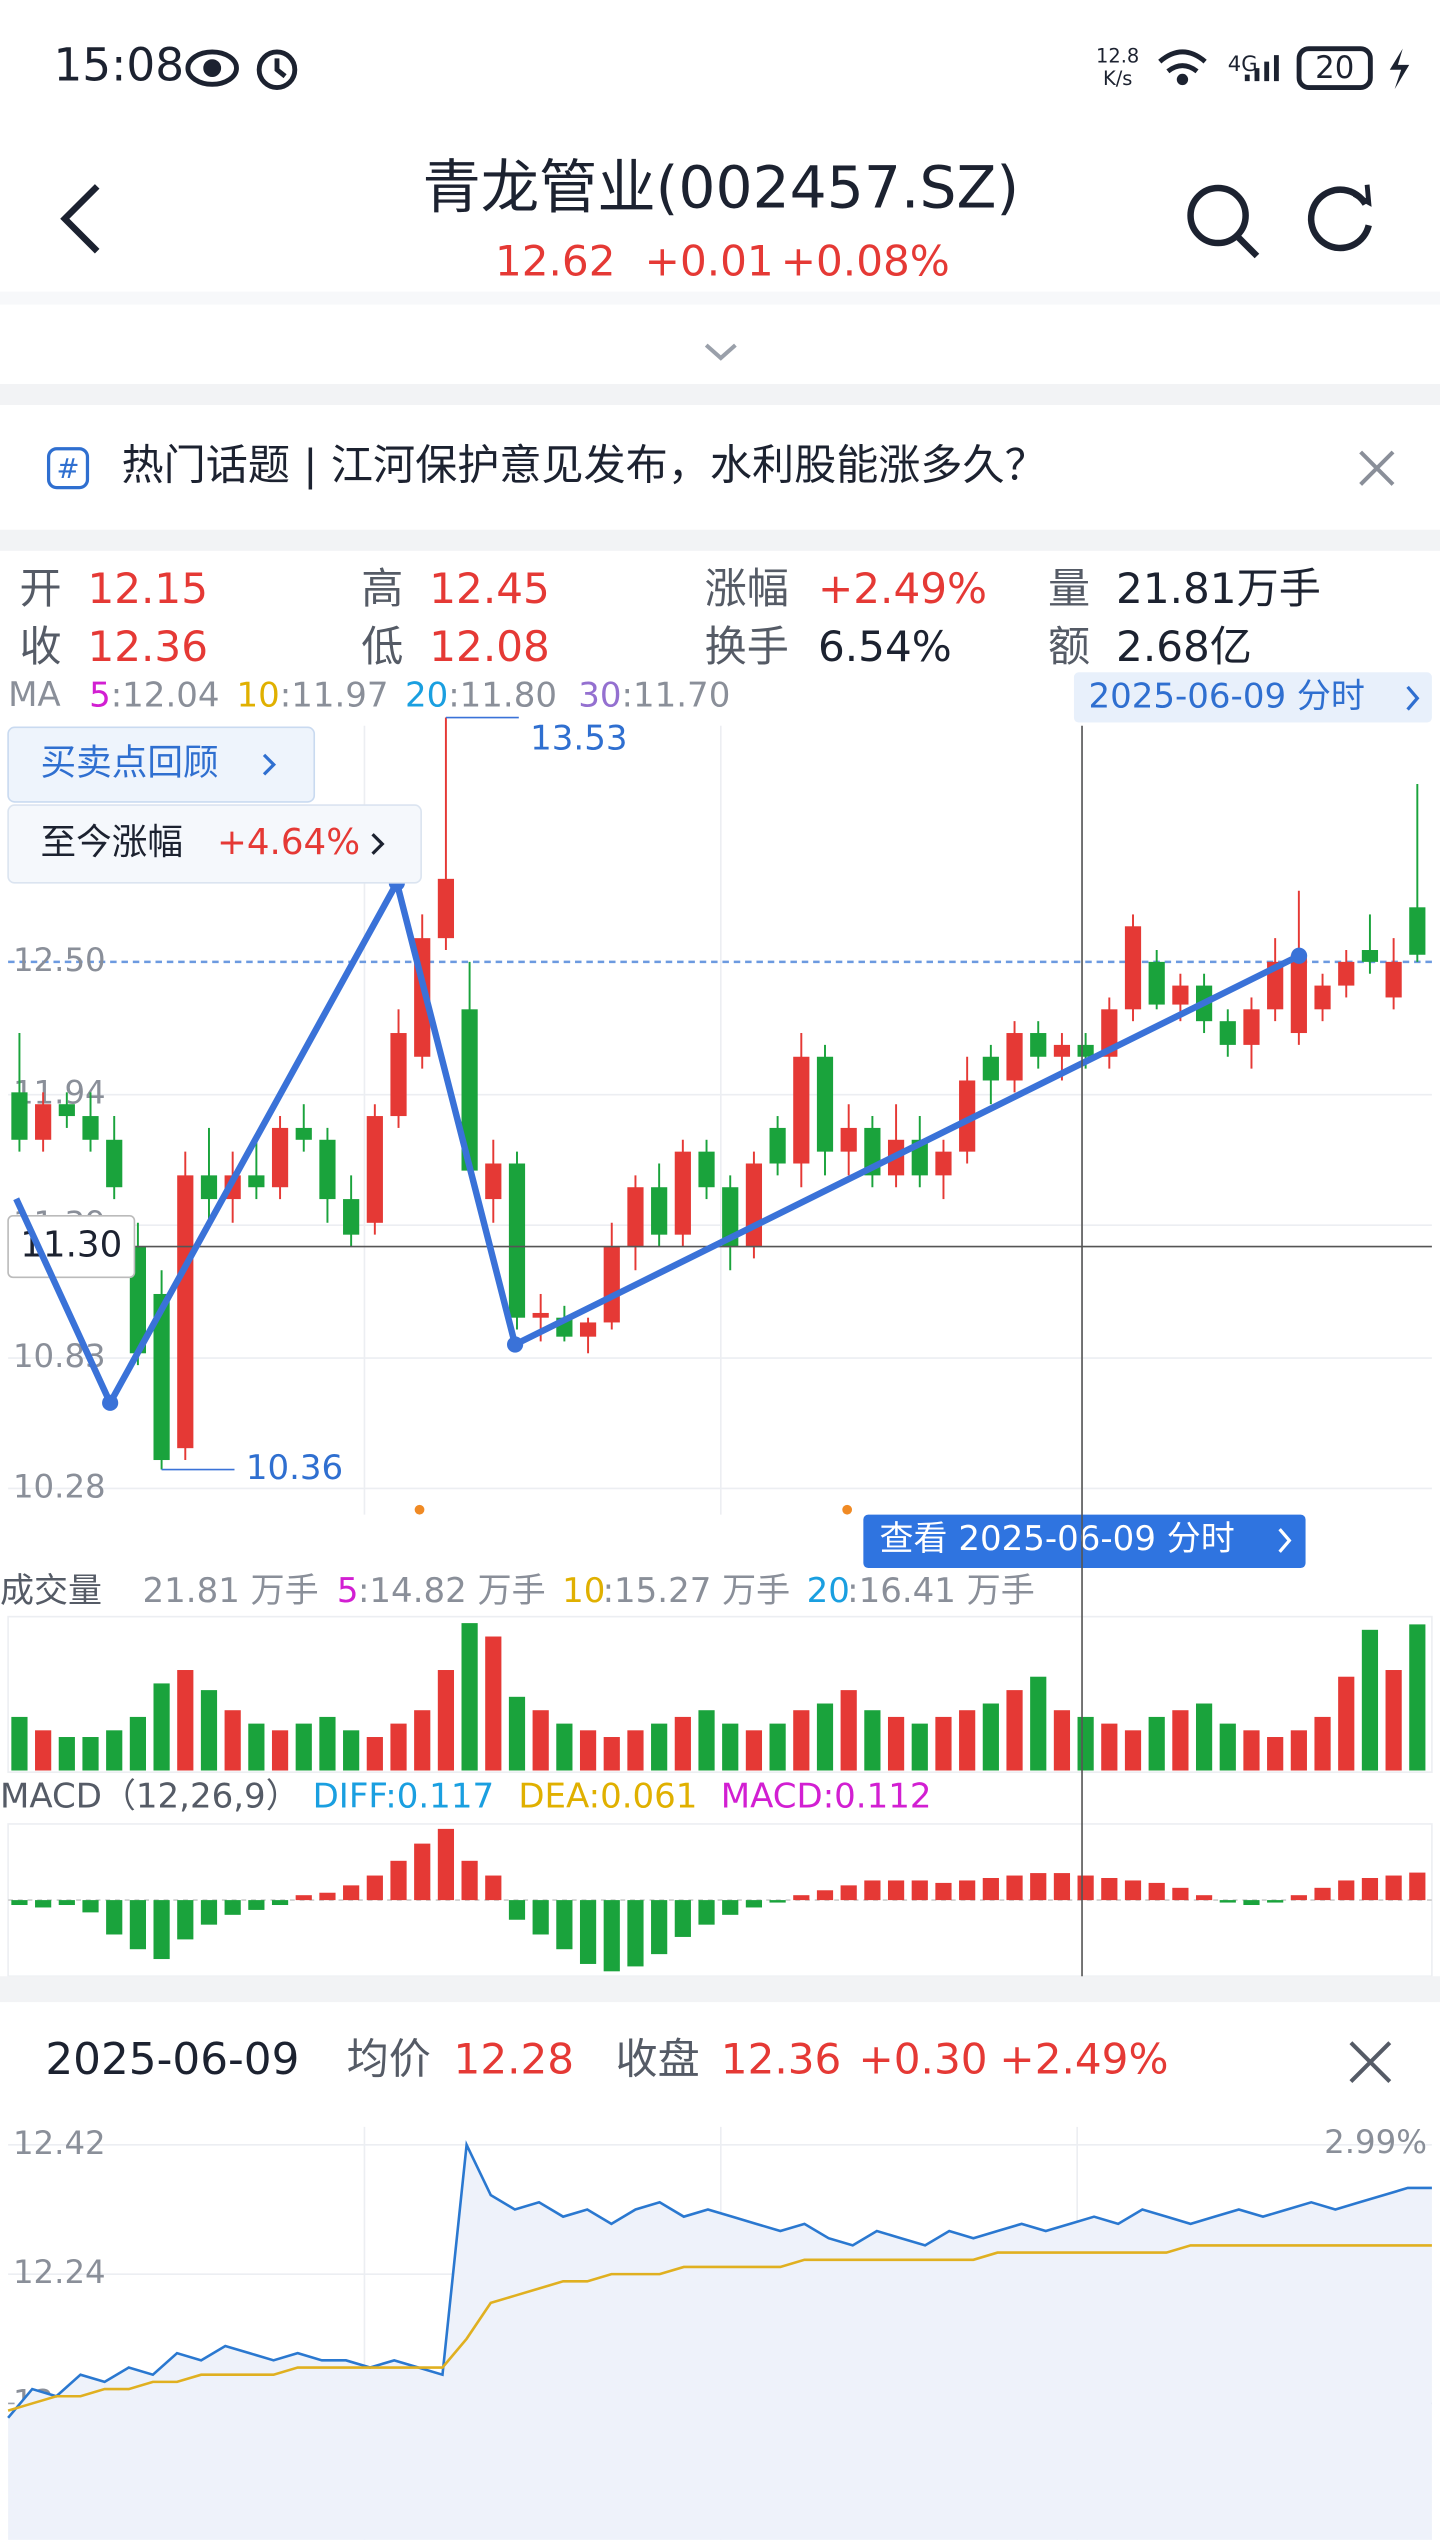 Image resolution: width=1440 pixels, height=2540 pixels. I want to click on stat-value: 12.08, so click(489, 646).